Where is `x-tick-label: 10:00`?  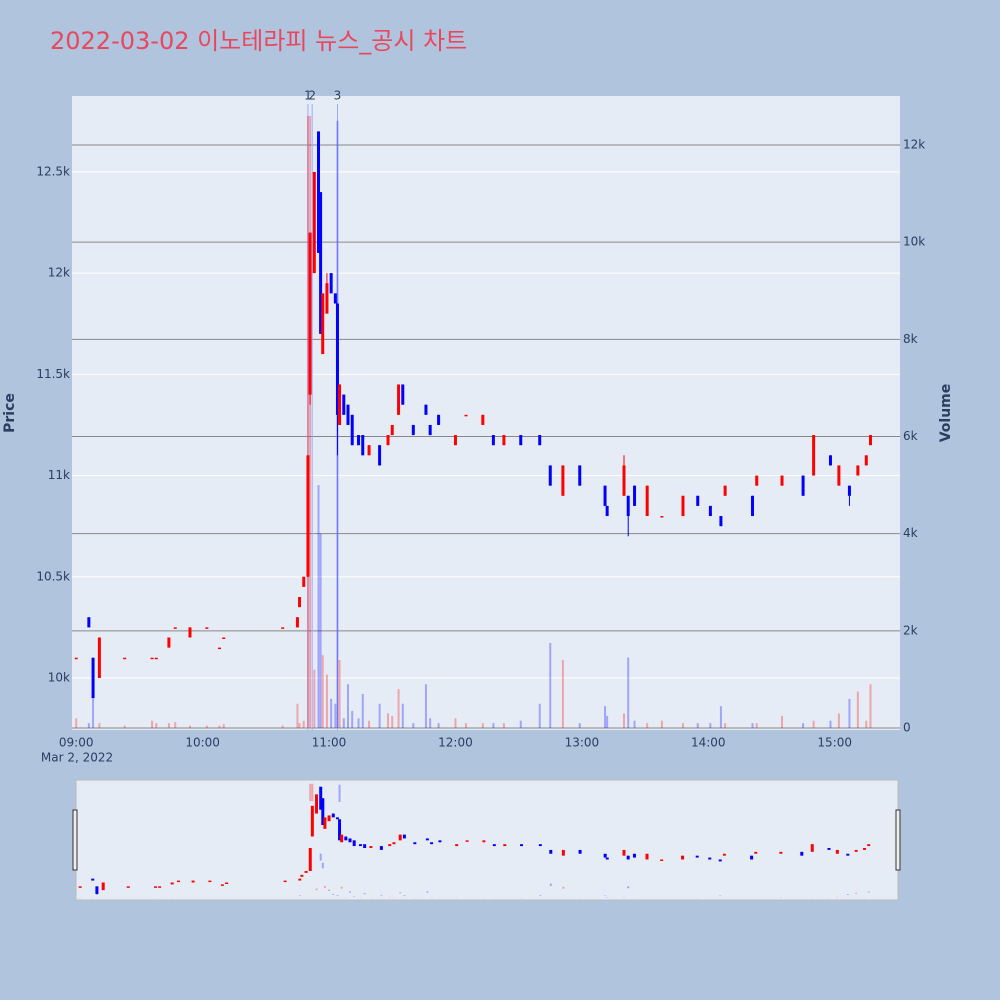
x-tick-label: 10:00 is located at coordinates (202, 743).